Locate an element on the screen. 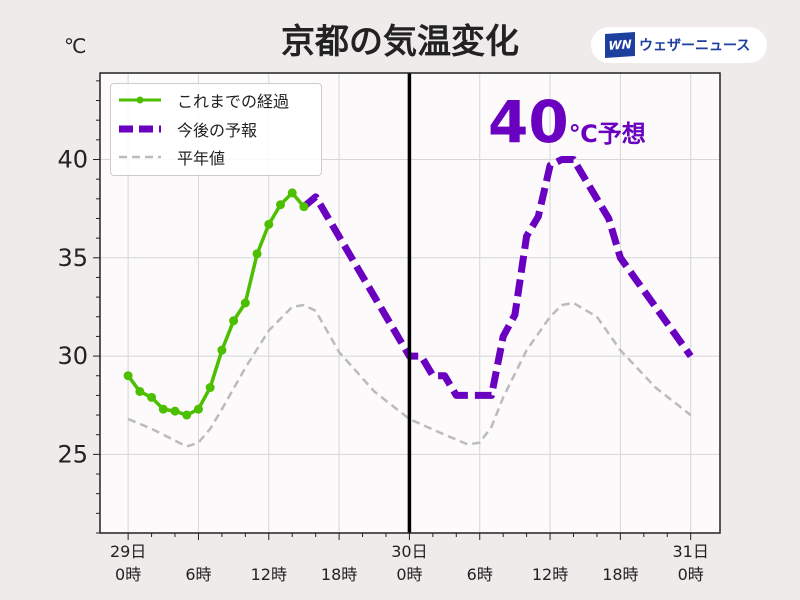  y-tick-label: 25 is located at coordinates (72, 454).